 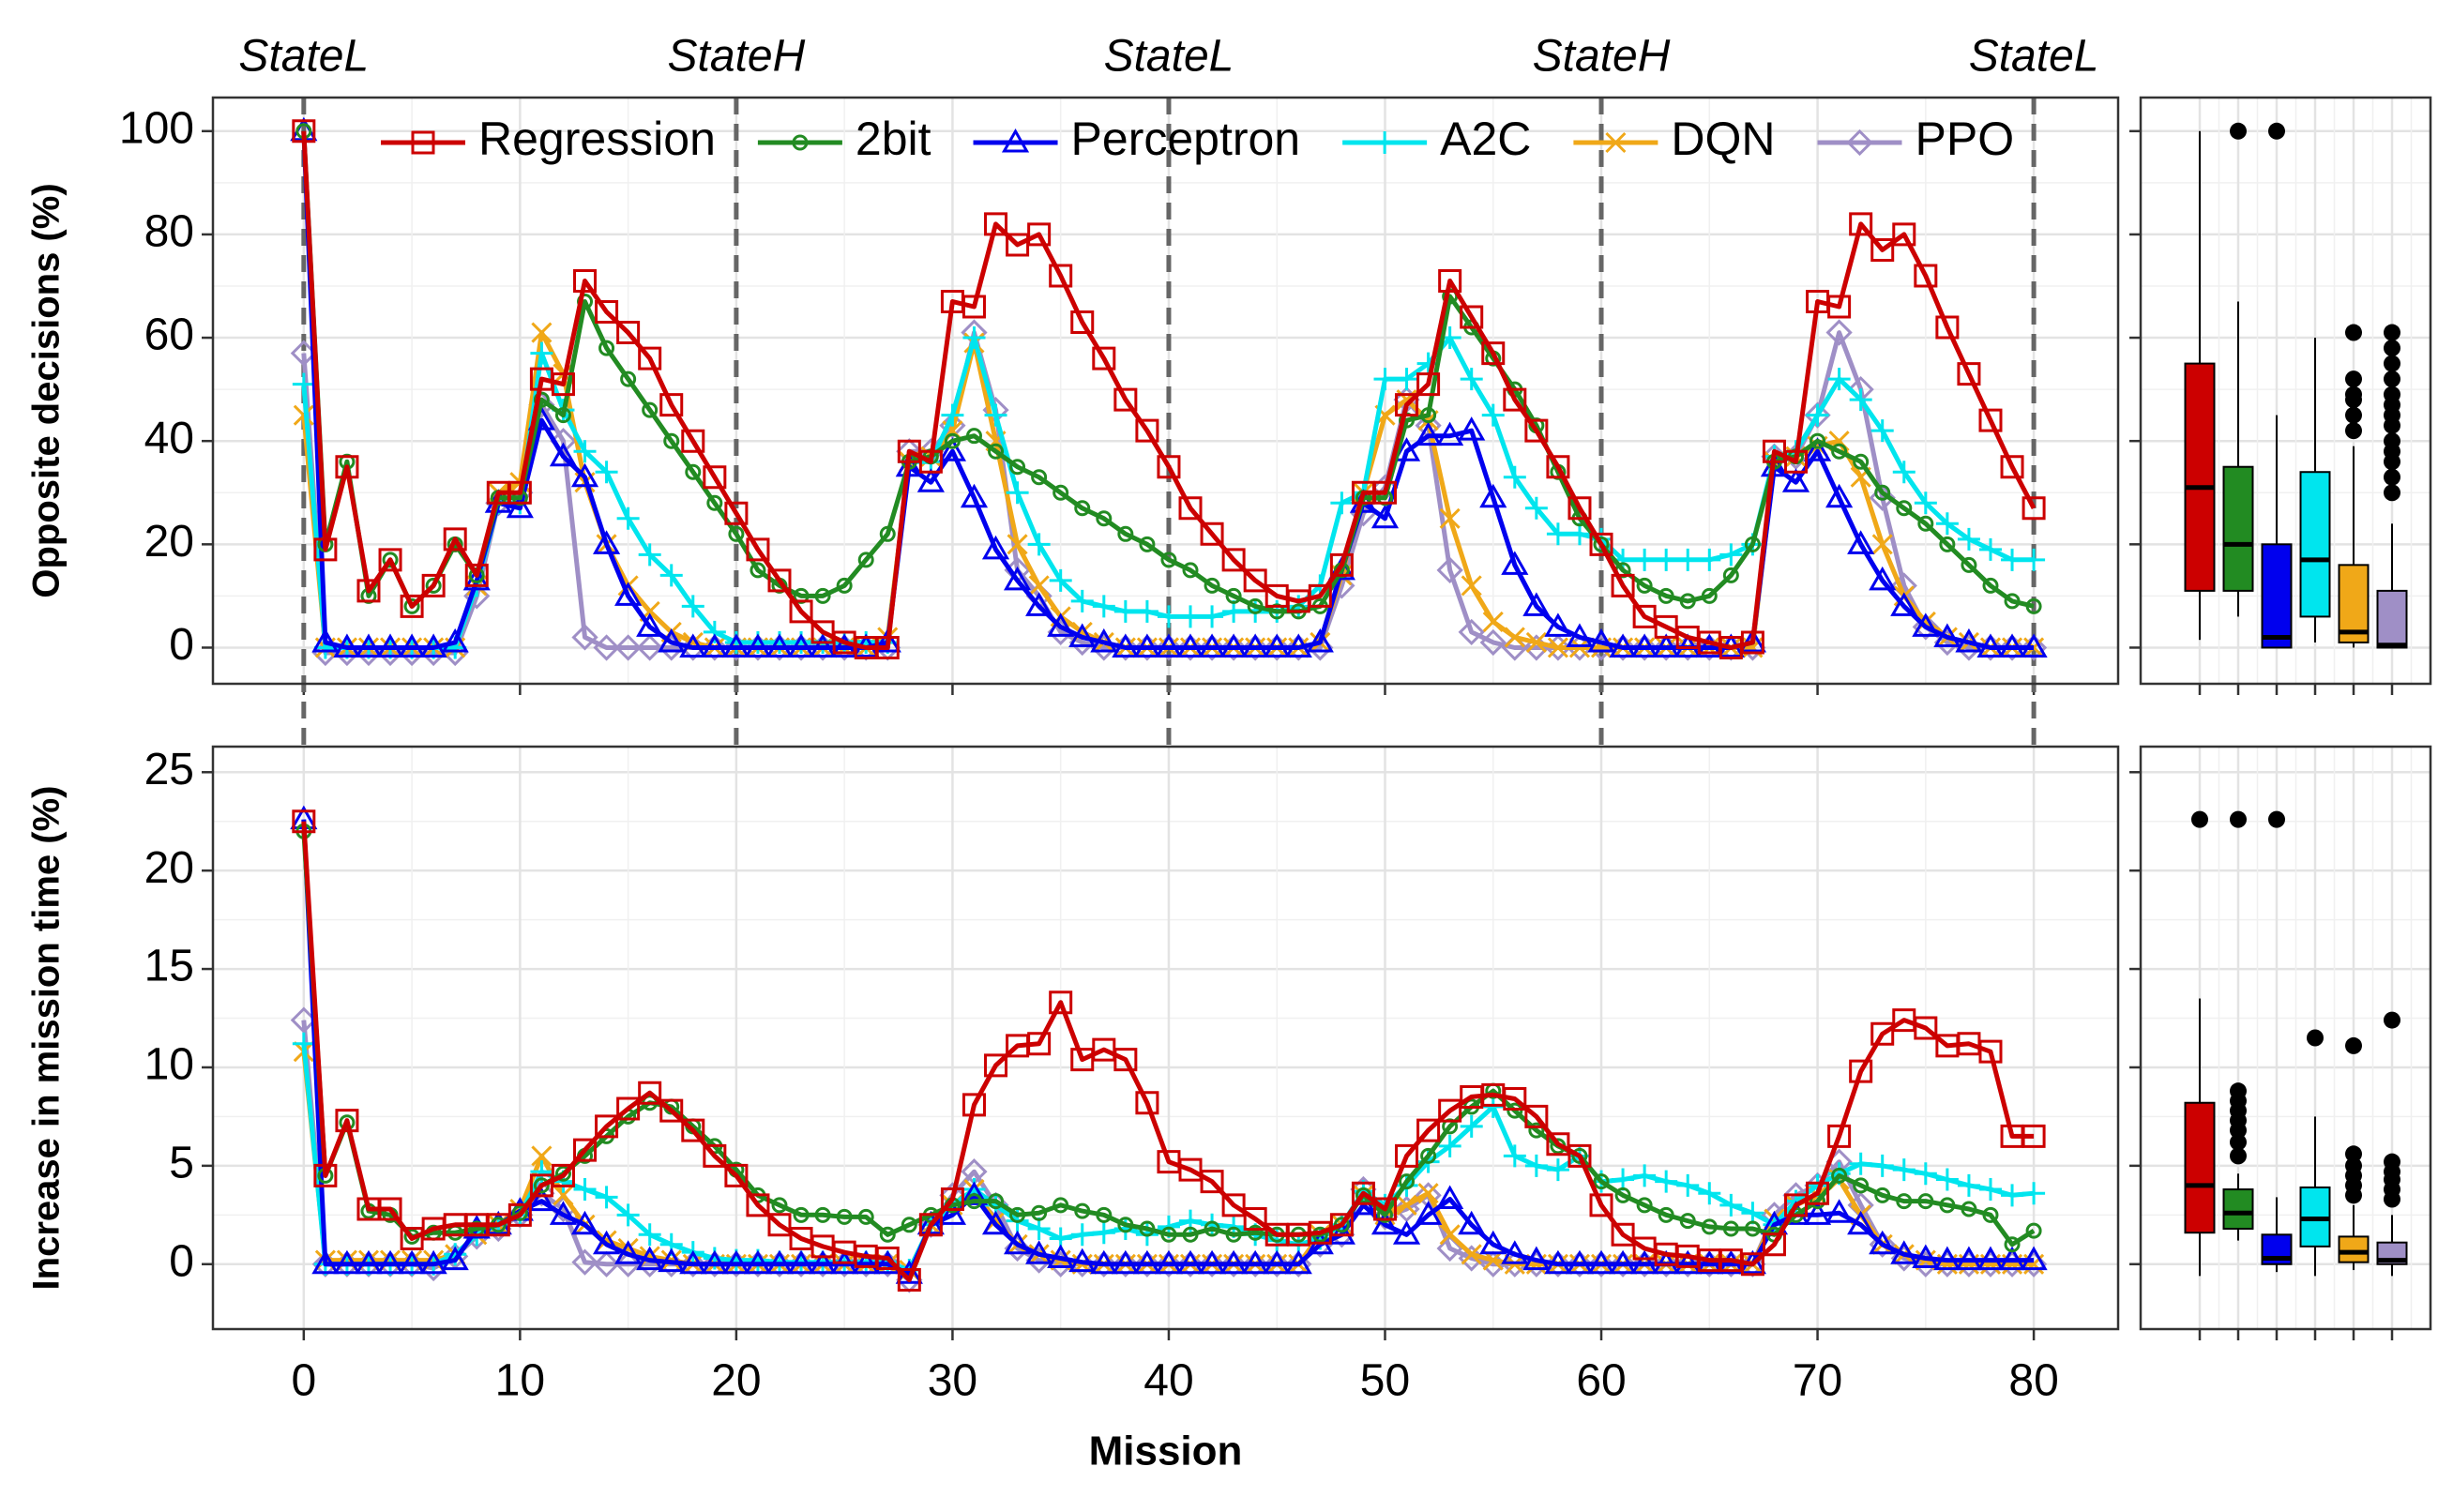 What do you see at coordinates (304, 57) in the screenshot?
I see `state-label: StateL` at bounding box center [304, 57].